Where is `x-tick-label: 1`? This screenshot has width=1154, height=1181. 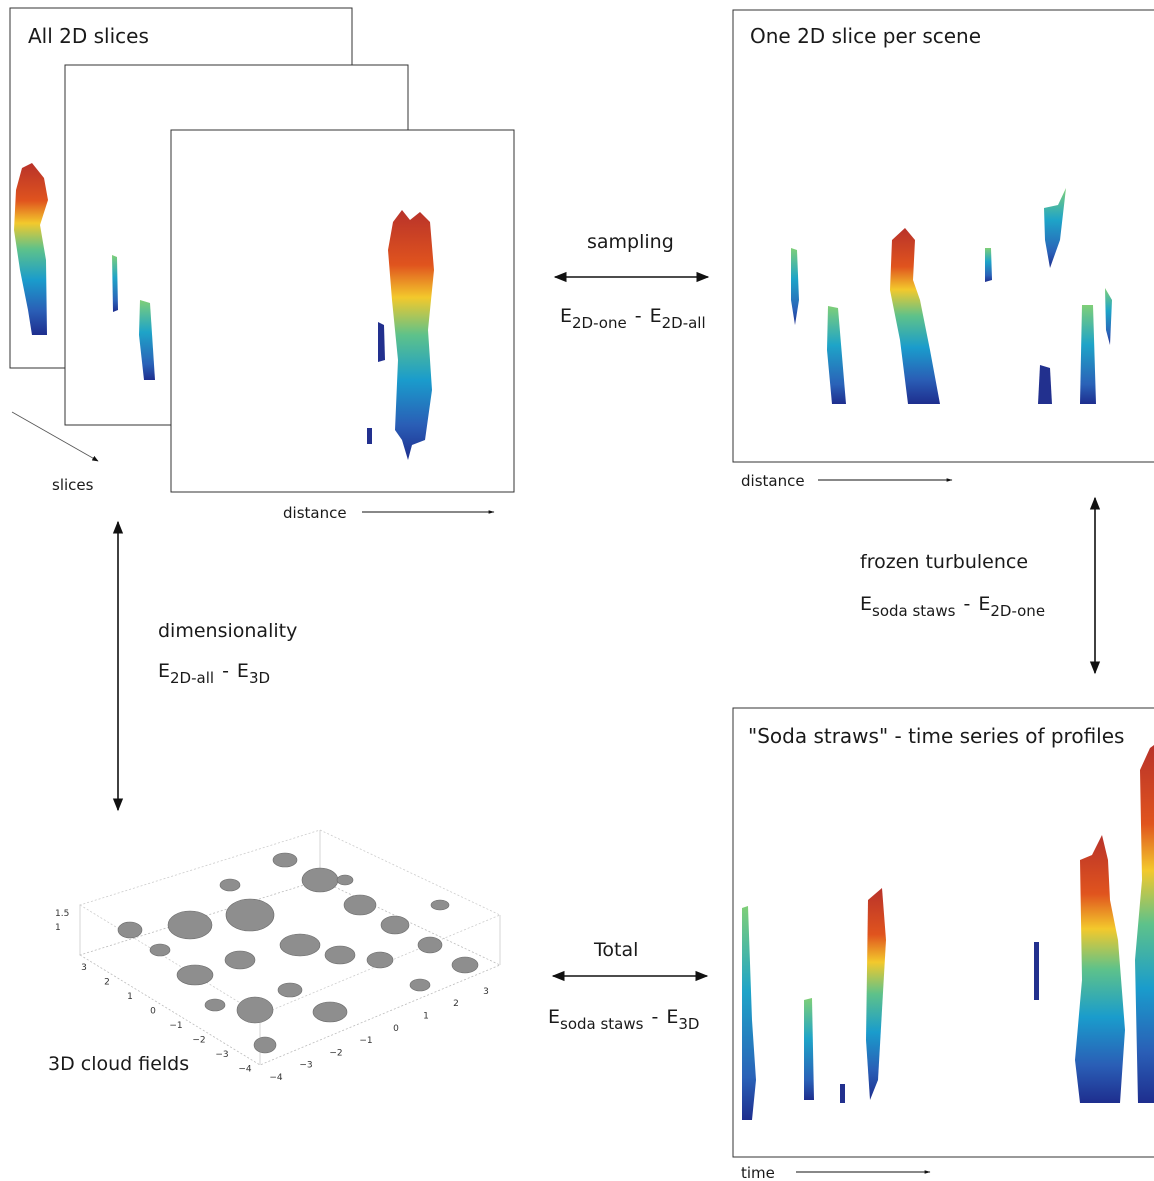 x-tick-label: 1 is located at coordinates (426, 1017).